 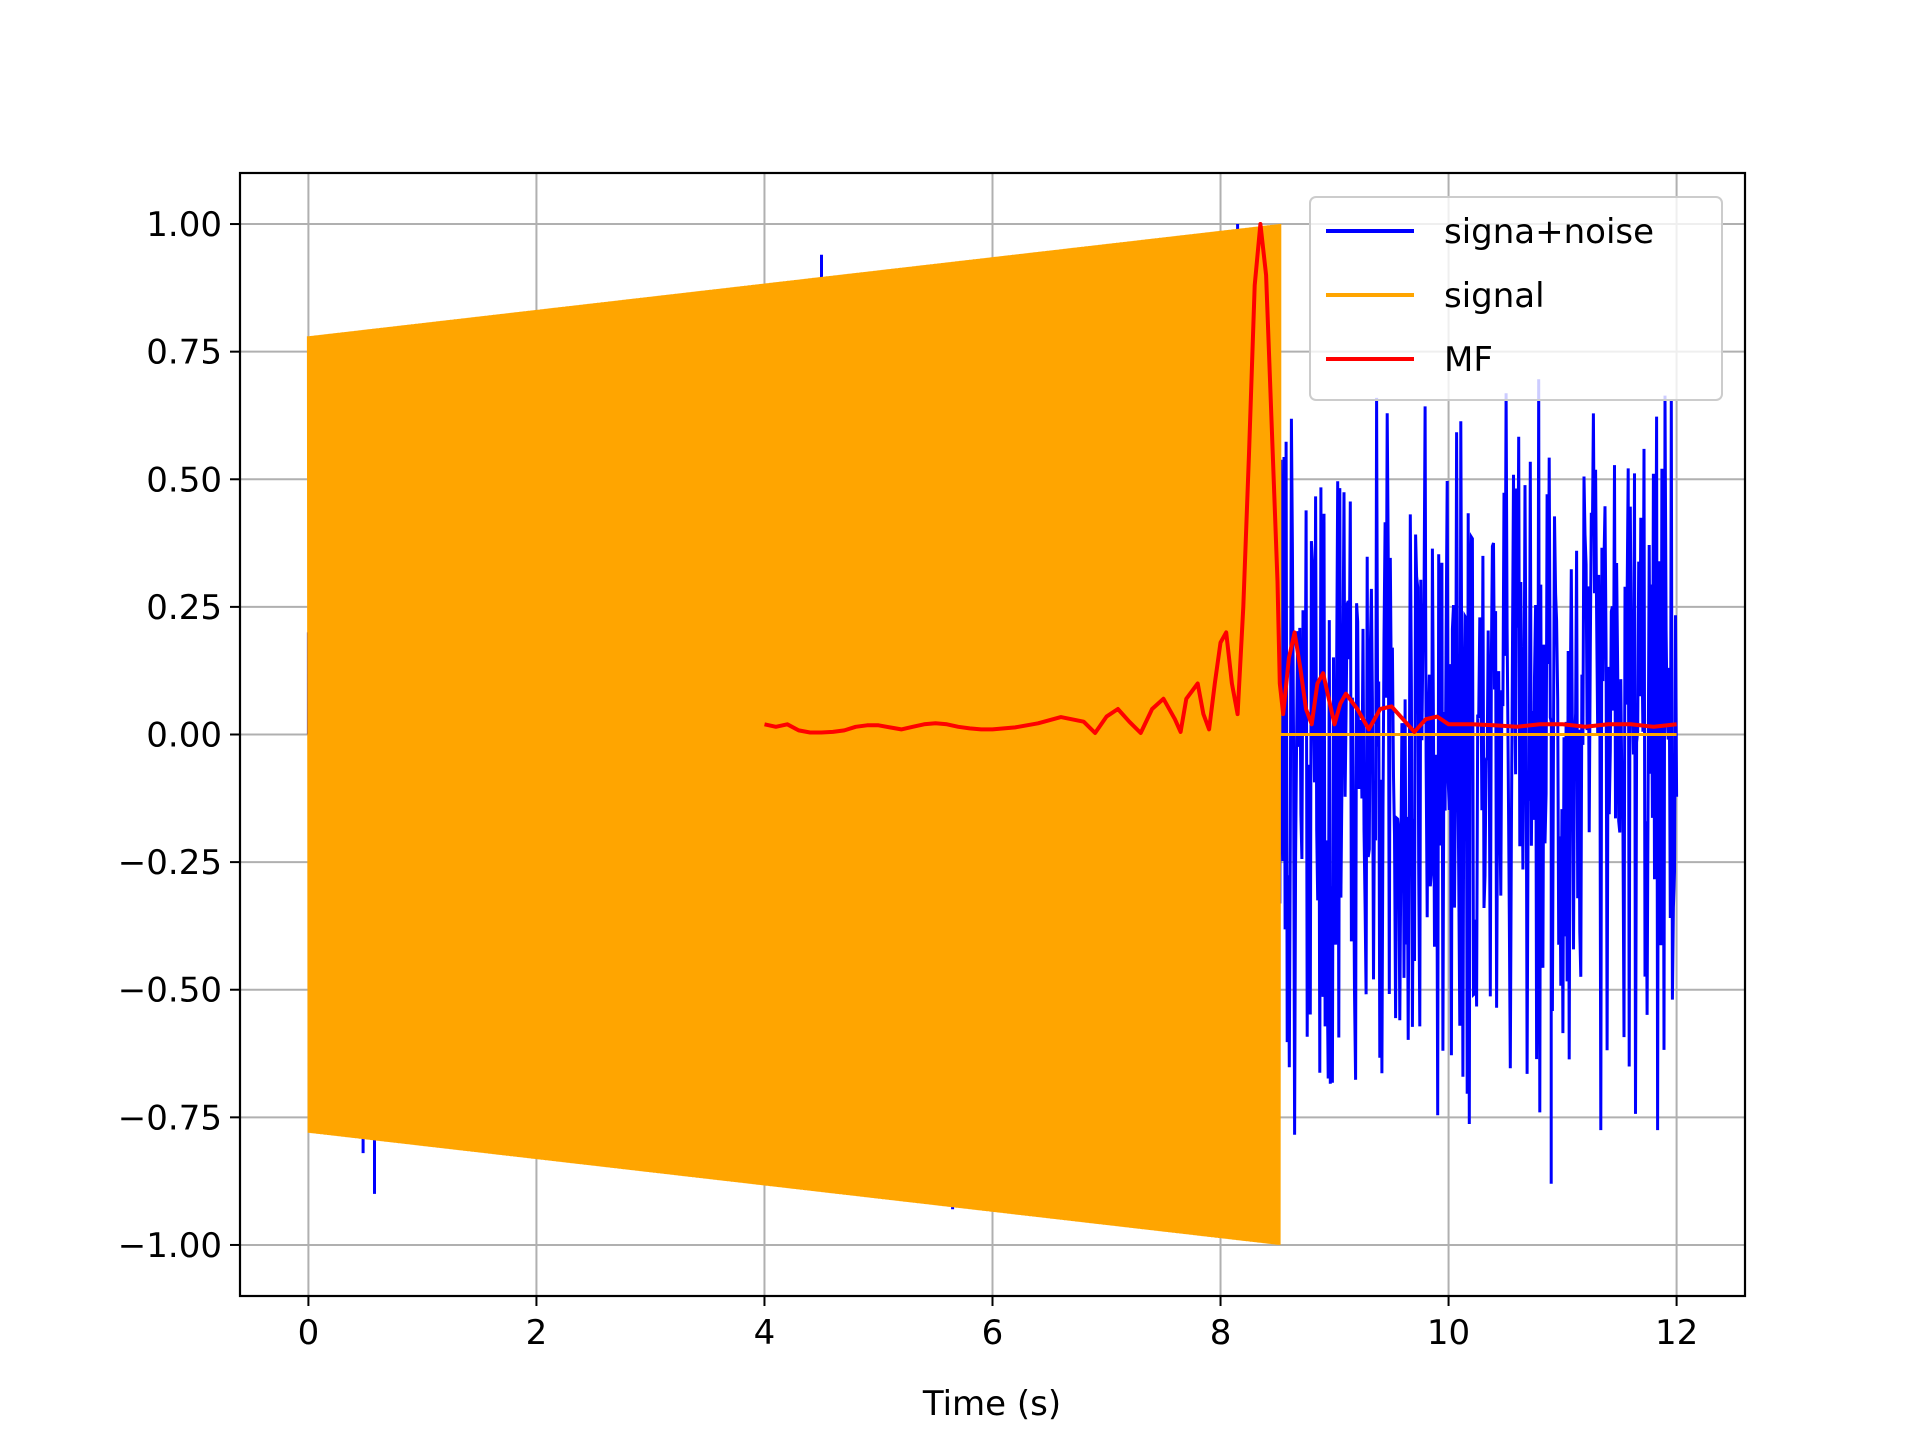 What do you see at coordinates (170, 1118) in the screenshot?
I see `y-tick-label: −0.75` at bounding box center [170, 1118].